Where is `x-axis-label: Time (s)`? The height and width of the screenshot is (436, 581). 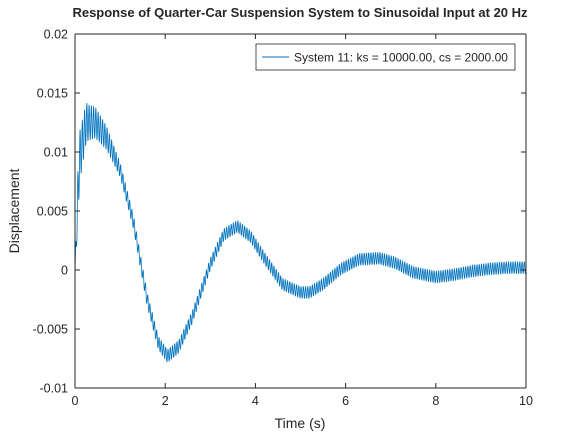 x-axis-label: Time (s) is located at coordinates (300, 423).